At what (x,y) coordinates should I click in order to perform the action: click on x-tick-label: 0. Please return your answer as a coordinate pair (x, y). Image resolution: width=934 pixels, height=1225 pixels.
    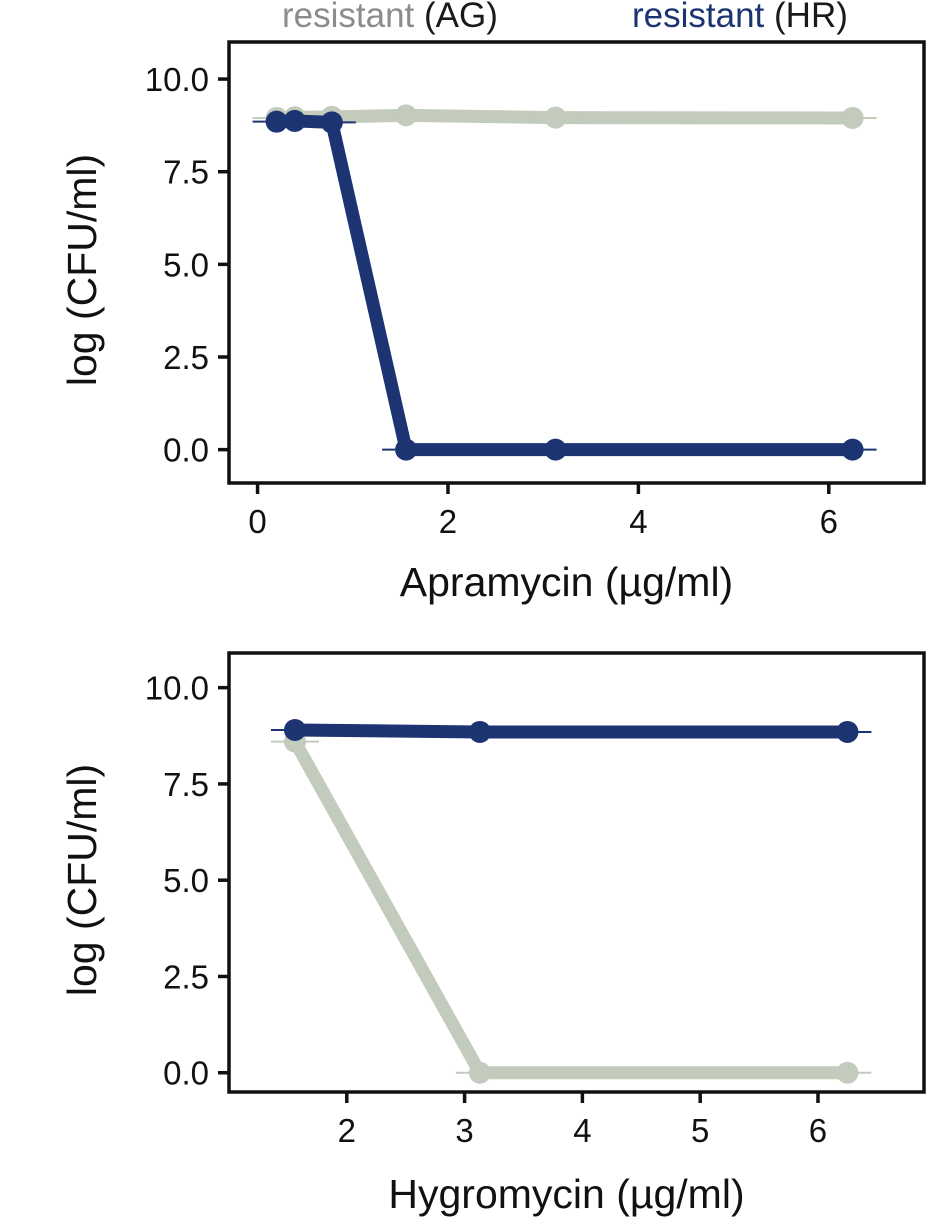
    Looking at the image, I should click on (257, 521).